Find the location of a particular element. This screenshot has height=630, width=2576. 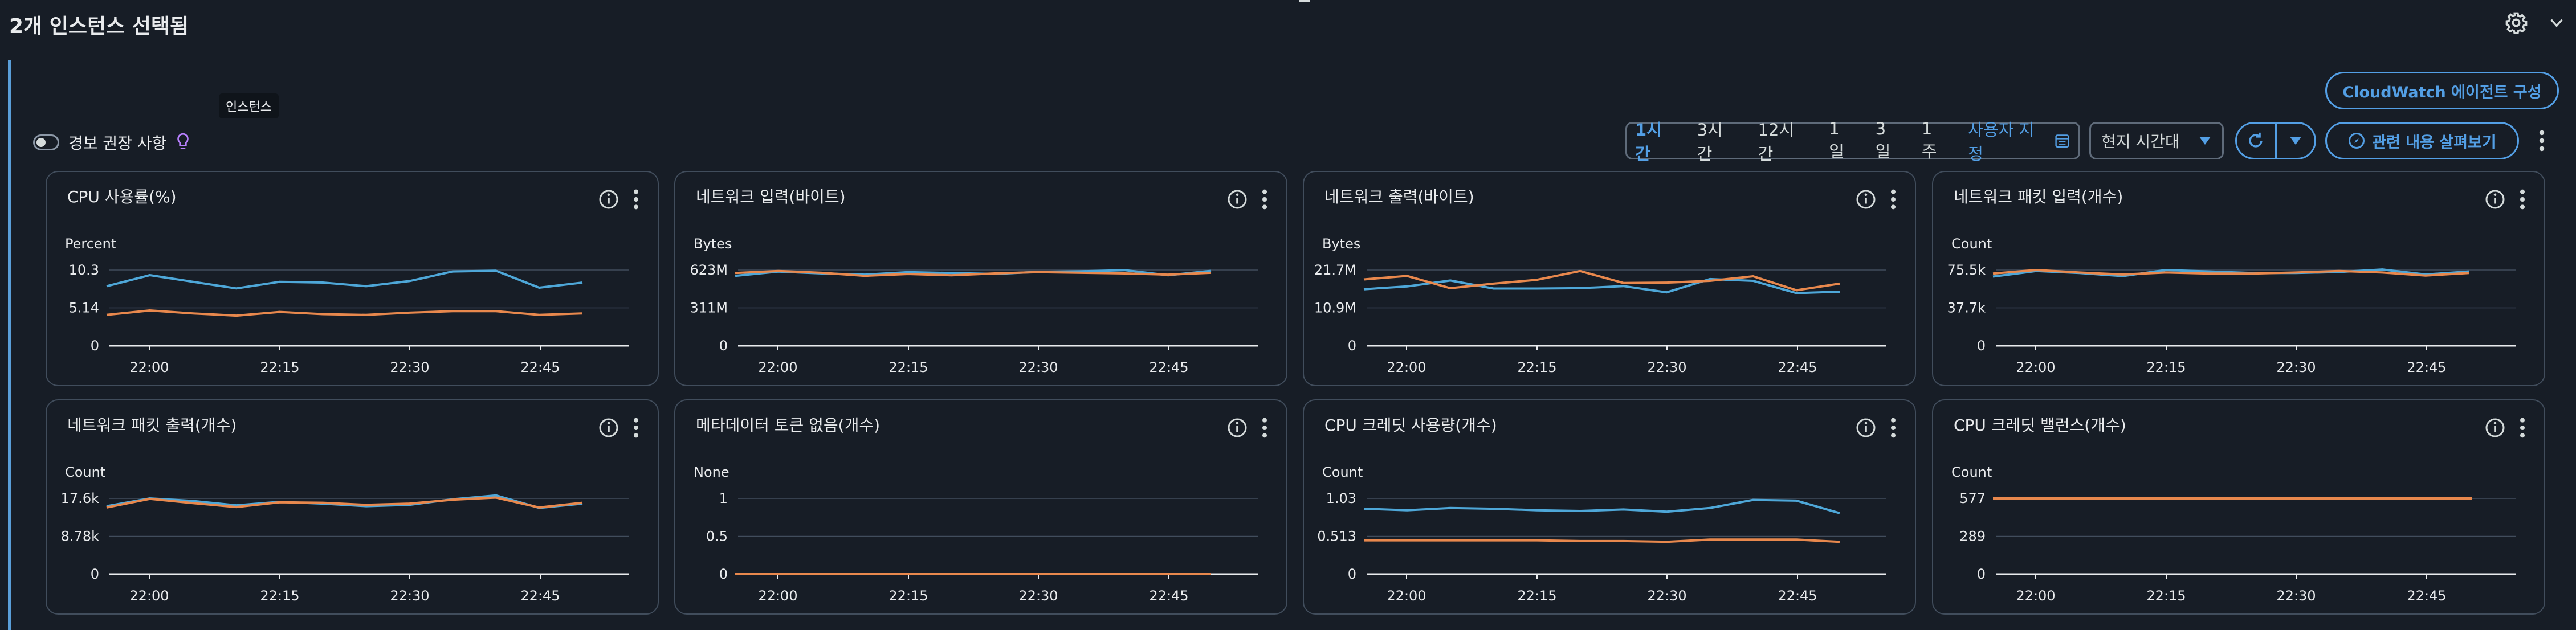

compass-icon is located at coordinates (2357, 141).